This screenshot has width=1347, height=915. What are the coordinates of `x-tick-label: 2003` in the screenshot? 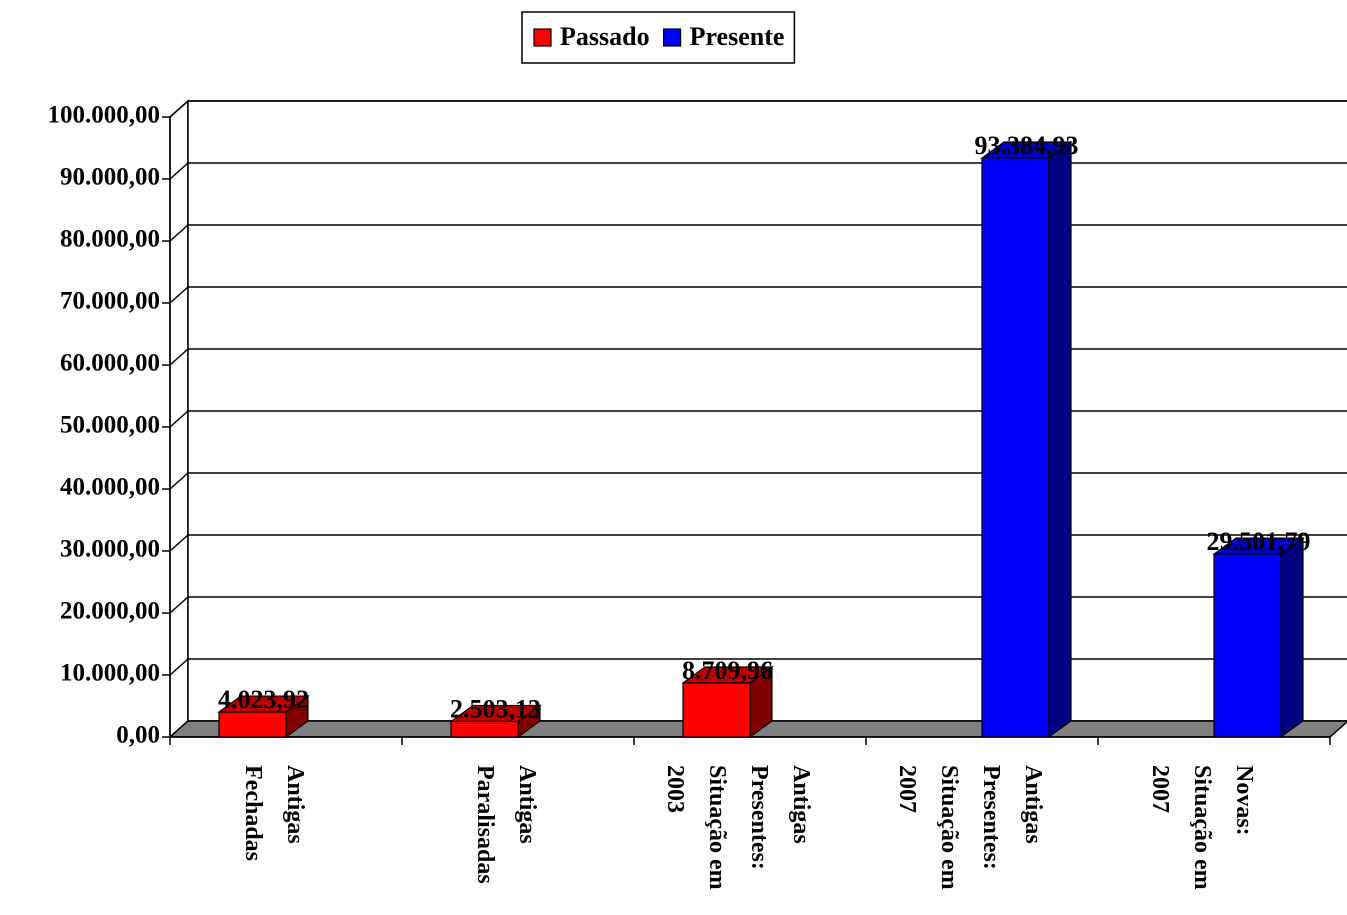 It's located at (675, 789).